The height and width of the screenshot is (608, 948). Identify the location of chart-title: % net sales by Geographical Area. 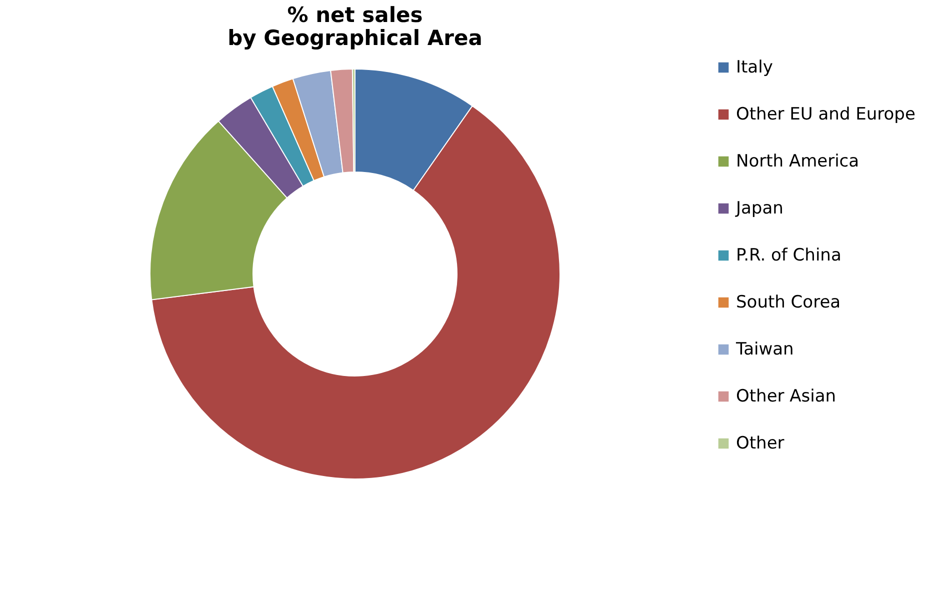
(355, 26).